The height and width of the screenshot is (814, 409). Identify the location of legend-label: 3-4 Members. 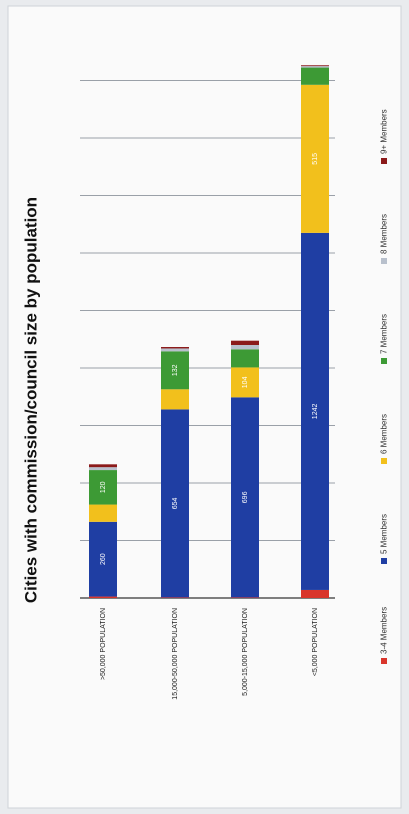
(384, 630).